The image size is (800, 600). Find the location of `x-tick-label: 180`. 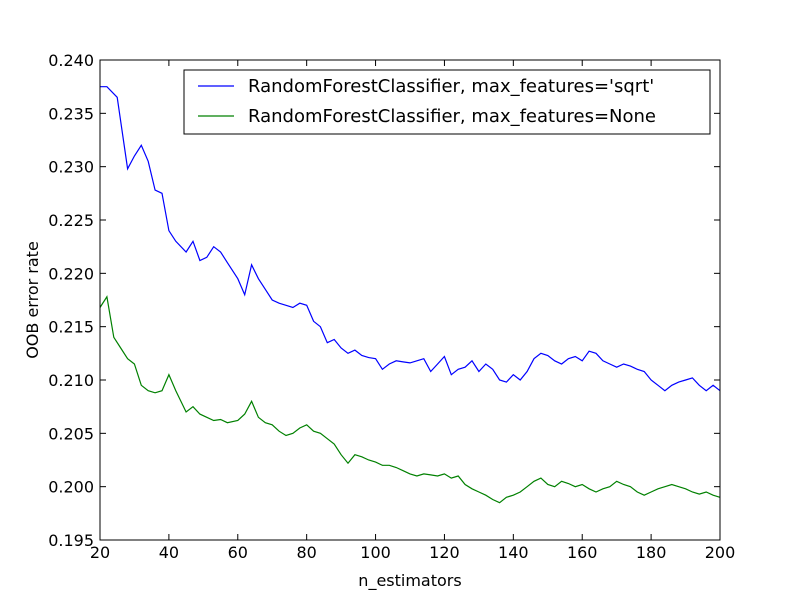

x-tick-label: 180 is located at coordinates (651, 552).